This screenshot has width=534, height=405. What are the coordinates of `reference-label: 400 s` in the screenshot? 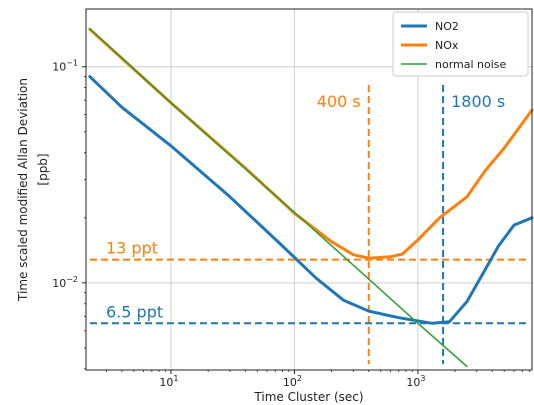 It's located at (339, 101).